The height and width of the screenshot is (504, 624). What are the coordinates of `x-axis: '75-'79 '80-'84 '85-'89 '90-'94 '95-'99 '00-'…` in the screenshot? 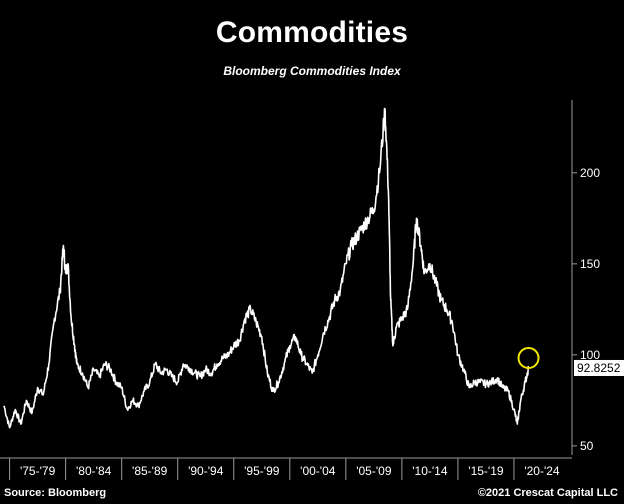 It's located at (286, 468).